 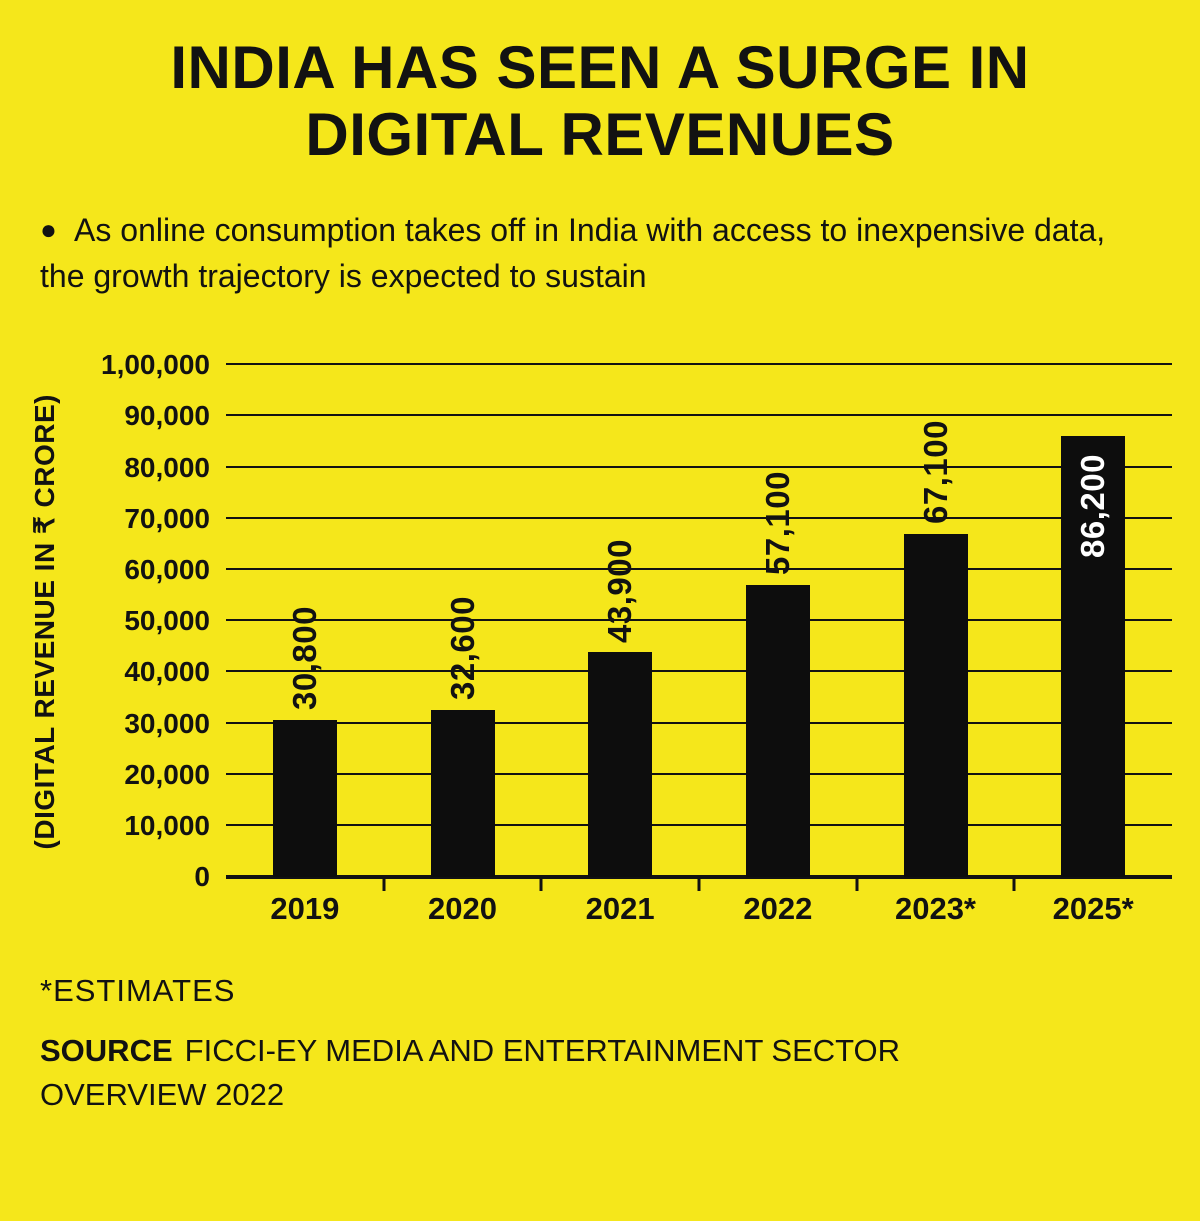 What do you see at coordinates (1093, 909) in the screenshot?
I see `x-tick-label: 2025*` at bounding box center [1093, 909].